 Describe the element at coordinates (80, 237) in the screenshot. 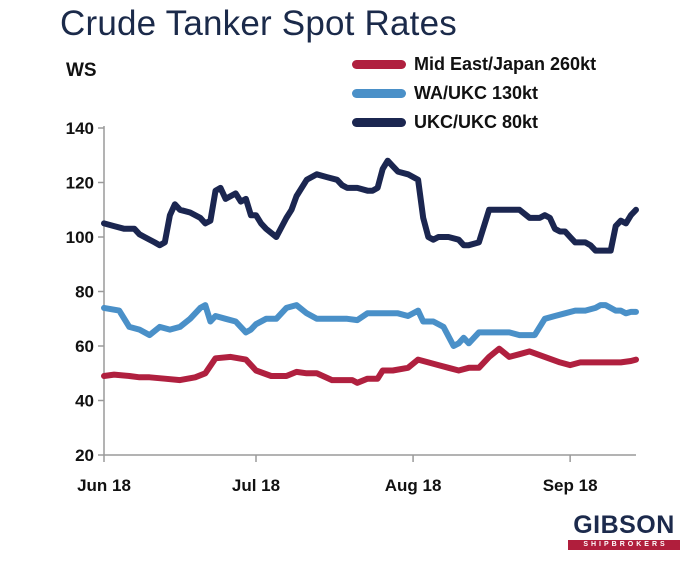

I see `y-tick-label: 100` at that location.